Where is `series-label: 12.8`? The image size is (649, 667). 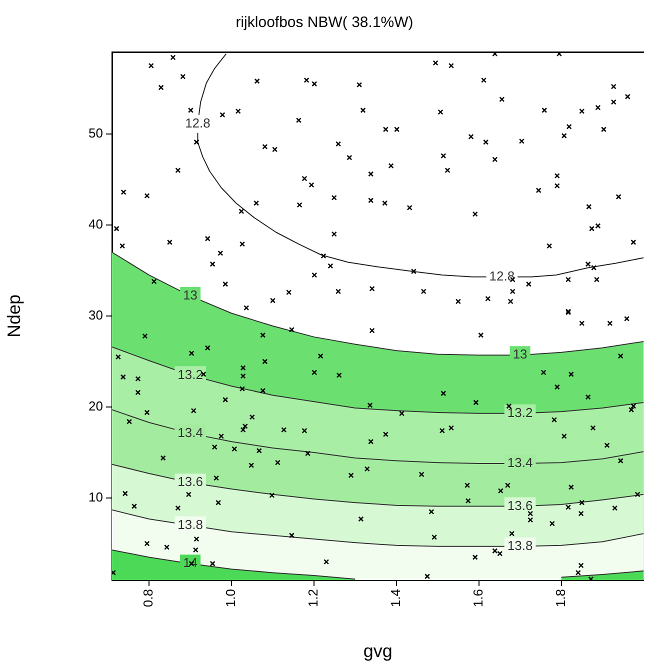
series-label: 12.8 is located at coordinates (197, 122).